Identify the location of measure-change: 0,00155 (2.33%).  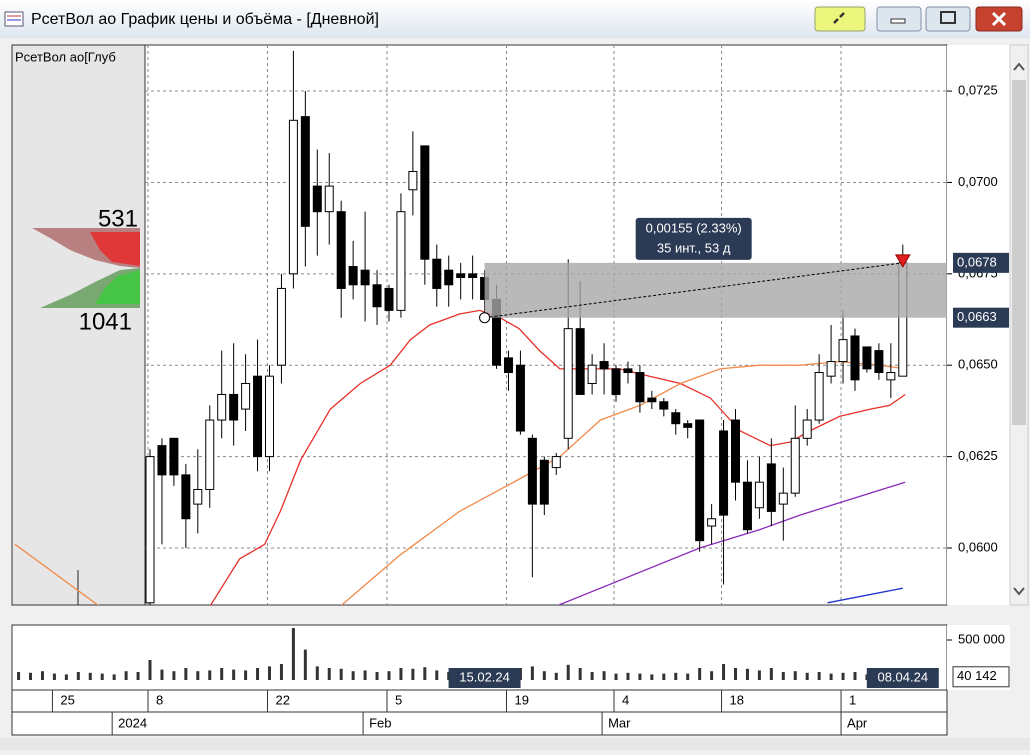
(694, 227).